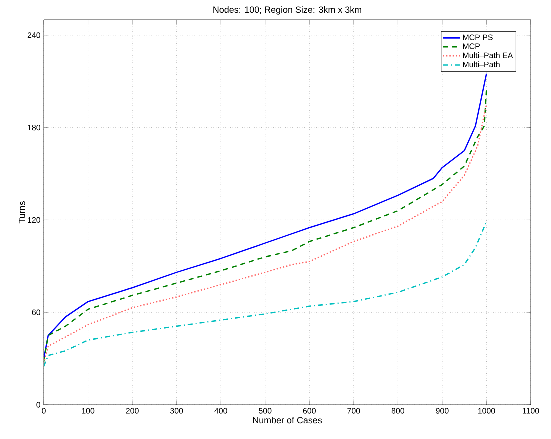 This screenshot has height=439, width=551. Describe the element at coordinates (287, 420) in the screenshot. I see `x-axis-title: Number of Cases` at that location.